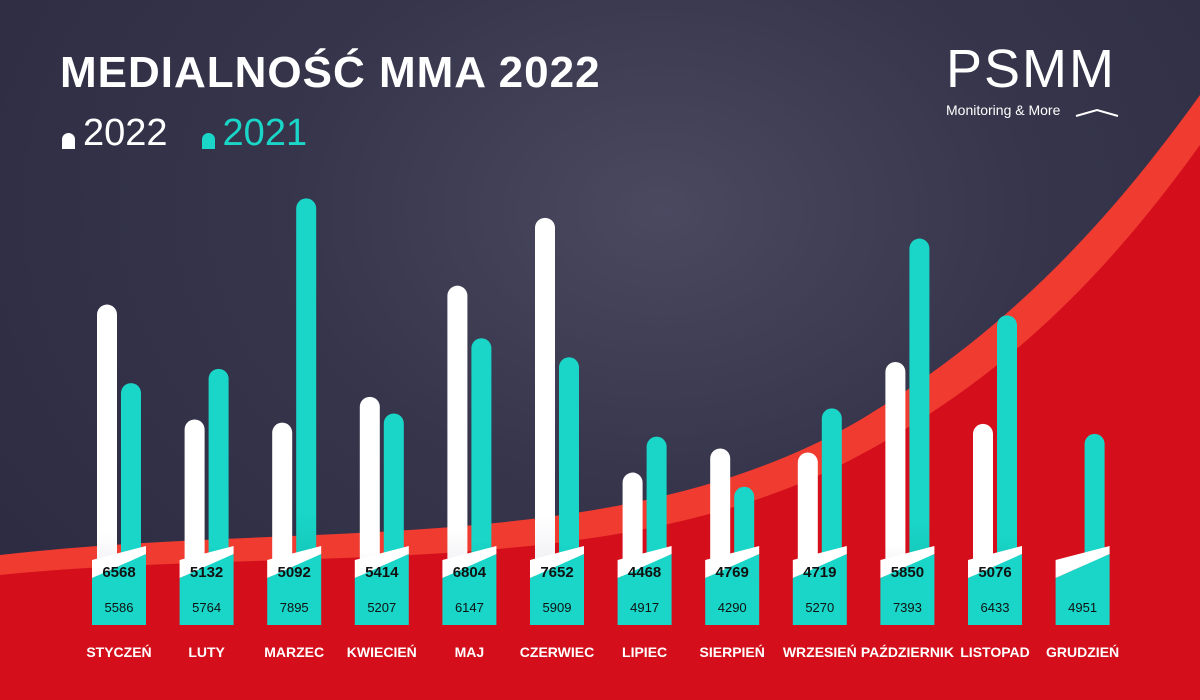 The height and width of the screenshot is (700, 1200). I want to click on value-label-2021-0: 5586, so click(119, 607).